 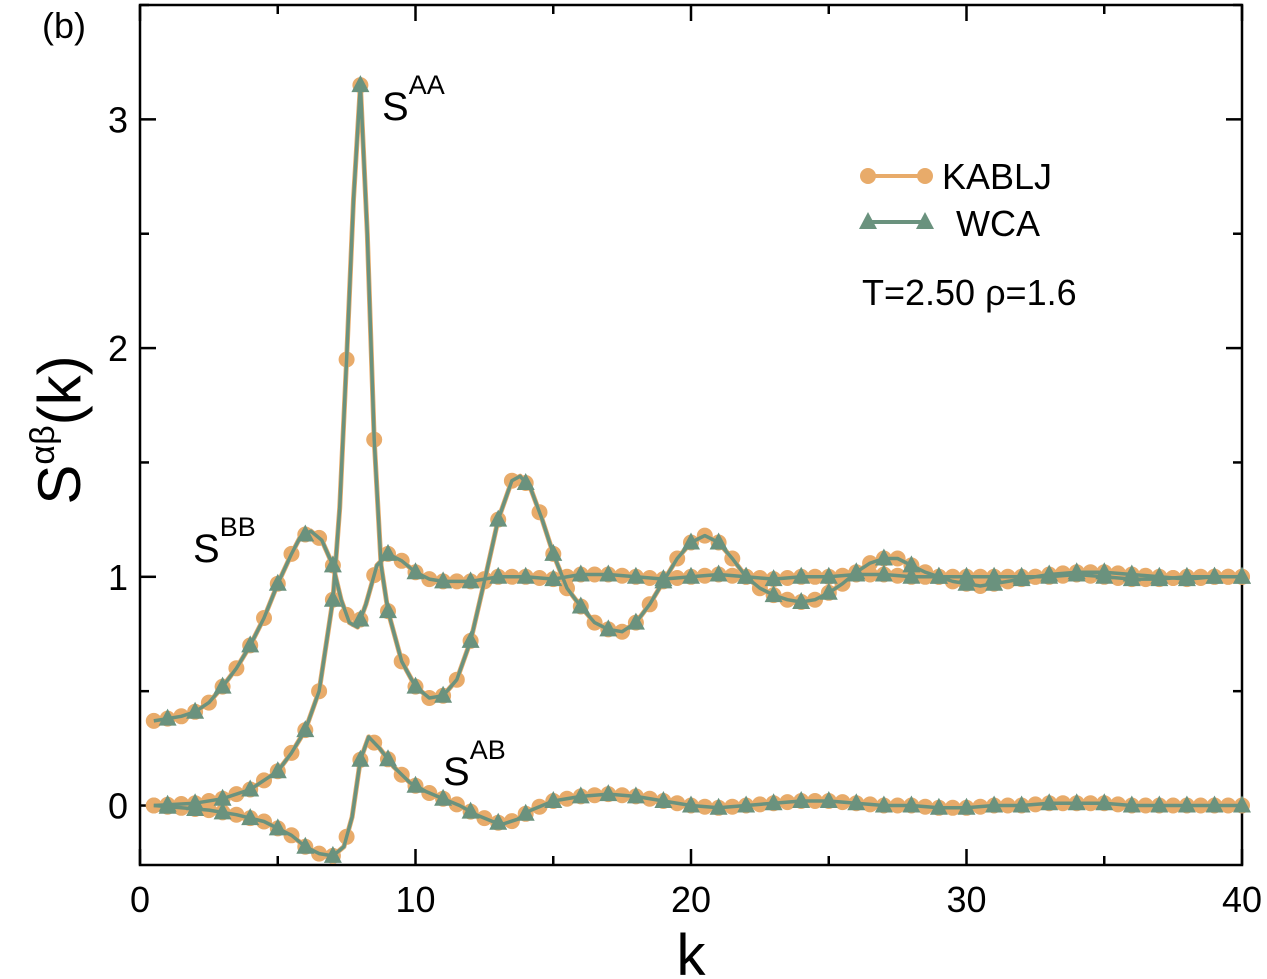 I want to click on y-tick-label: 0, so click(x=118, y=806).